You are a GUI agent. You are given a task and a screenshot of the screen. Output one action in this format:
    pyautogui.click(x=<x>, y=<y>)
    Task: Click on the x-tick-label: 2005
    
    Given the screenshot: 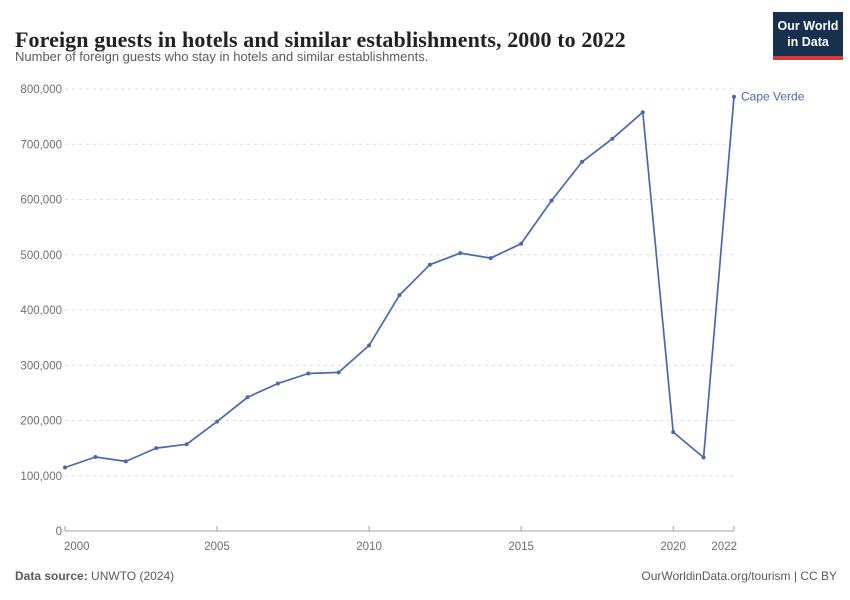 What is the action you would take?
    pyautogui.click(x=217, y=547)
    